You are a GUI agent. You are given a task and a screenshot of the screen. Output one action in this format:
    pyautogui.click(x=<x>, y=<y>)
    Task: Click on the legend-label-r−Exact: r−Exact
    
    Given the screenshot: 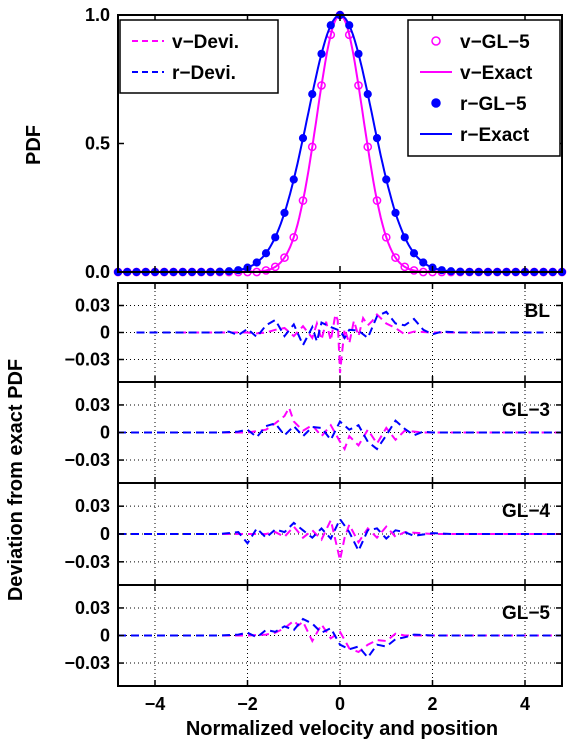 What is the action you would take?
    pyautogui.click(x=495, y=135)
    